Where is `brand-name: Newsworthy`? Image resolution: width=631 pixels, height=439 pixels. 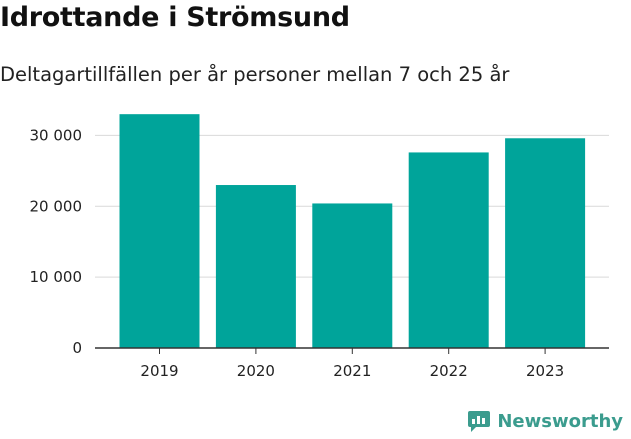
brand-name: Newsworthy is located at coordinates (560, 421).